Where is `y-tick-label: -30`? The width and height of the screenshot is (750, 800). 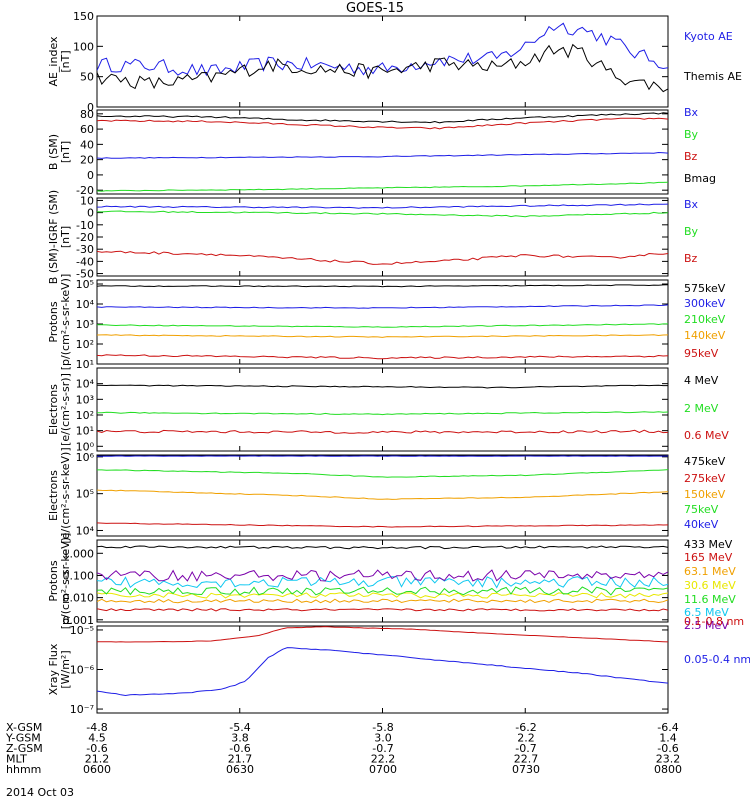
y-tick-label: -30 is located at coordinates (85, 249).